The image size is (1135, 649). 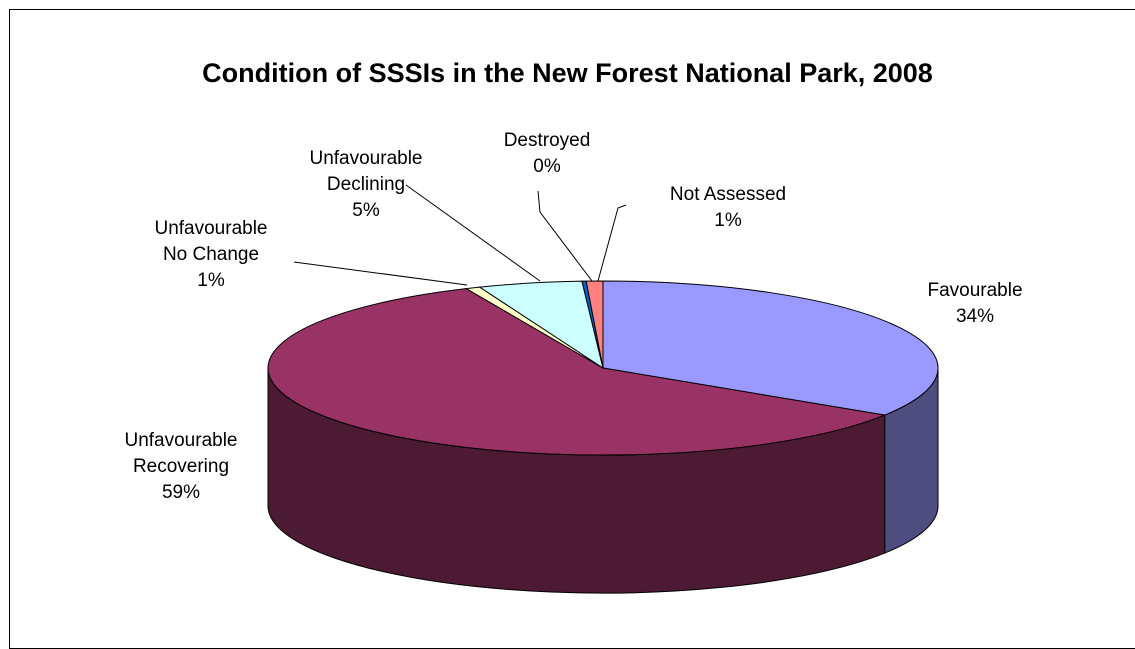 What do you see at coordinates (974, 303) in the screenshot?
I see `label-favourable: Favourable 34%` at bounding box center [974, 303].